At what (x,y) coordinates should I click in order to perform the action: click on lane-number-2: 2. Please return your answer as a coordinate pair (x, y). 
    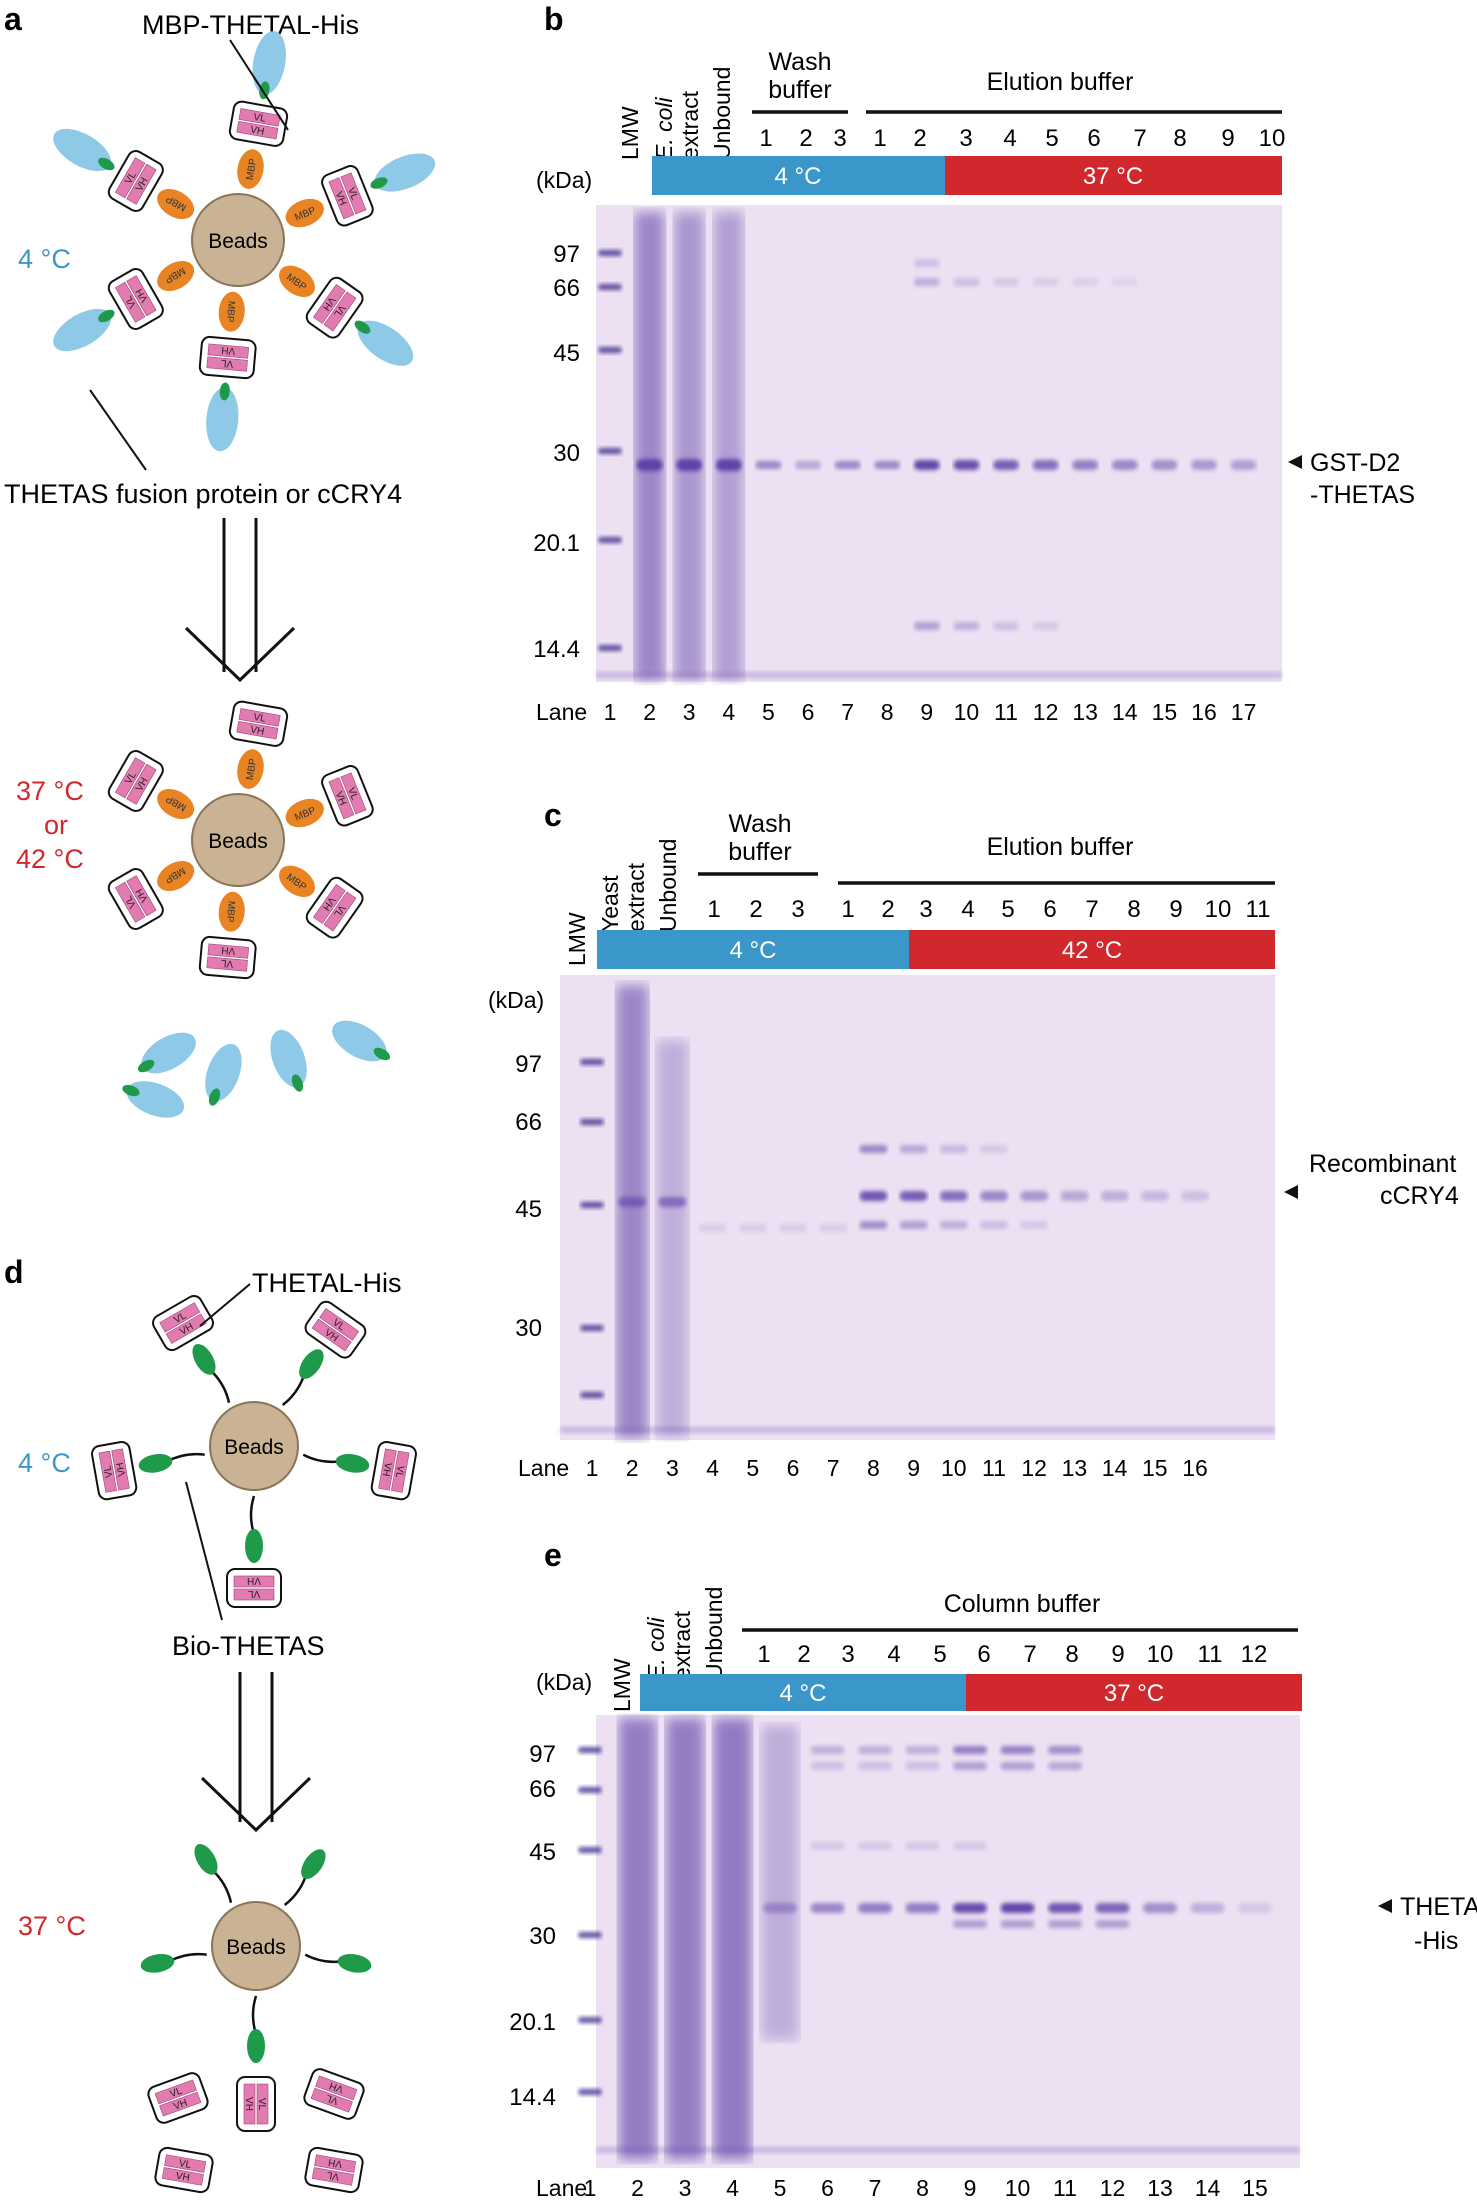
    Looking at the image, I should click on (637, 2188).